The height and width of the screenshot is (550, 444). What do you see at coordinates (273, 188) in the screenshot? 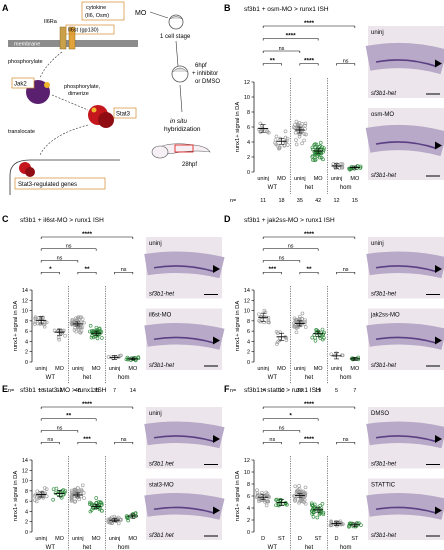
I see `group-label: WT` at bounding box center [273, 188].